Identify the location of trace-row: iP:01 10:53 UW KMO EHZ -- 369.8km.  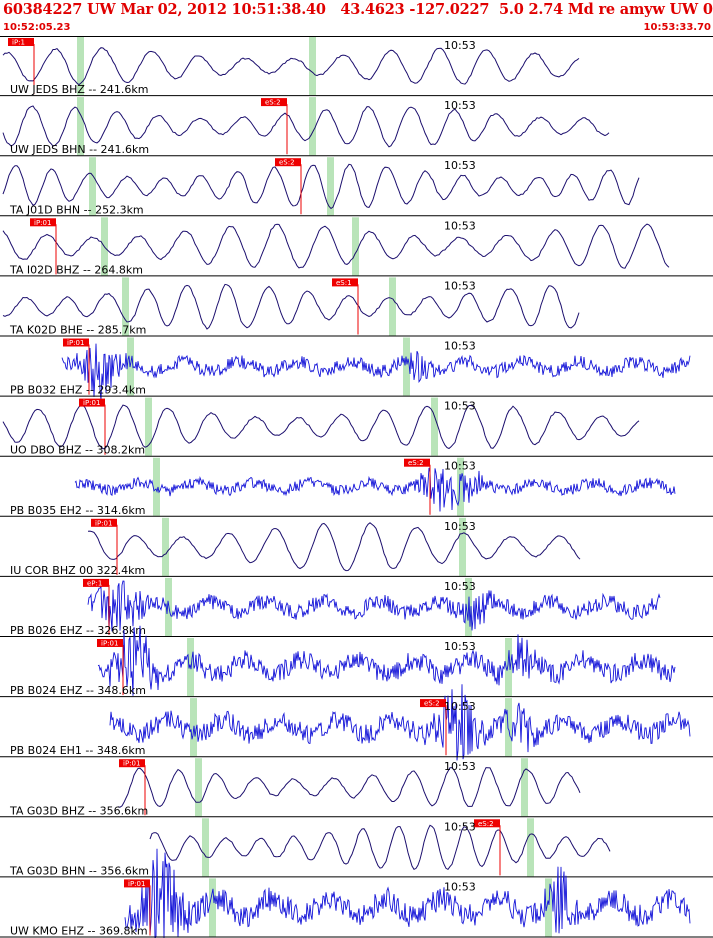
(356, 893).